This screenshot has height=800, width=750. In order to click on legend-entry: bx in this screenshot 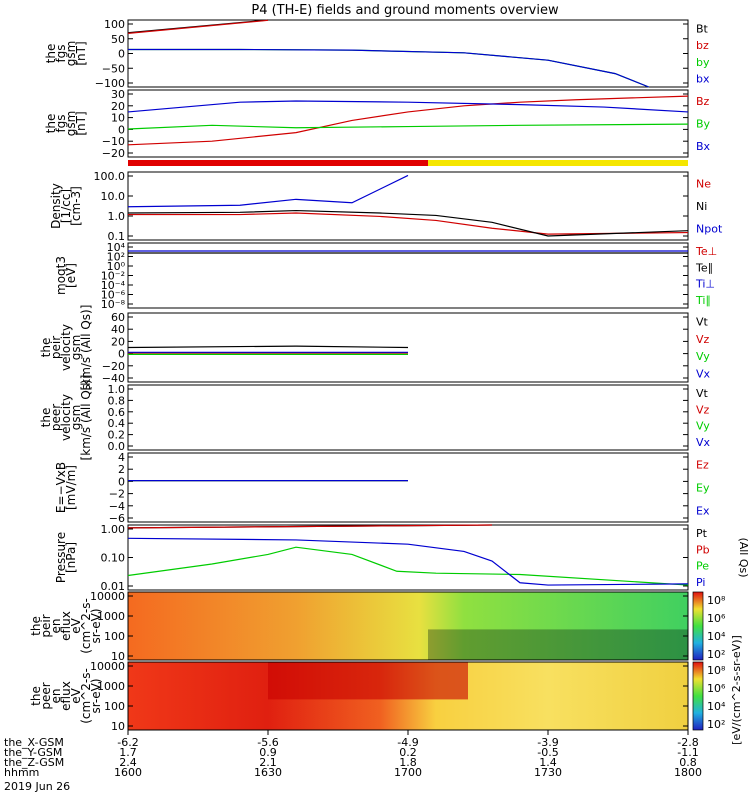, I will do `click(703, 79)`.